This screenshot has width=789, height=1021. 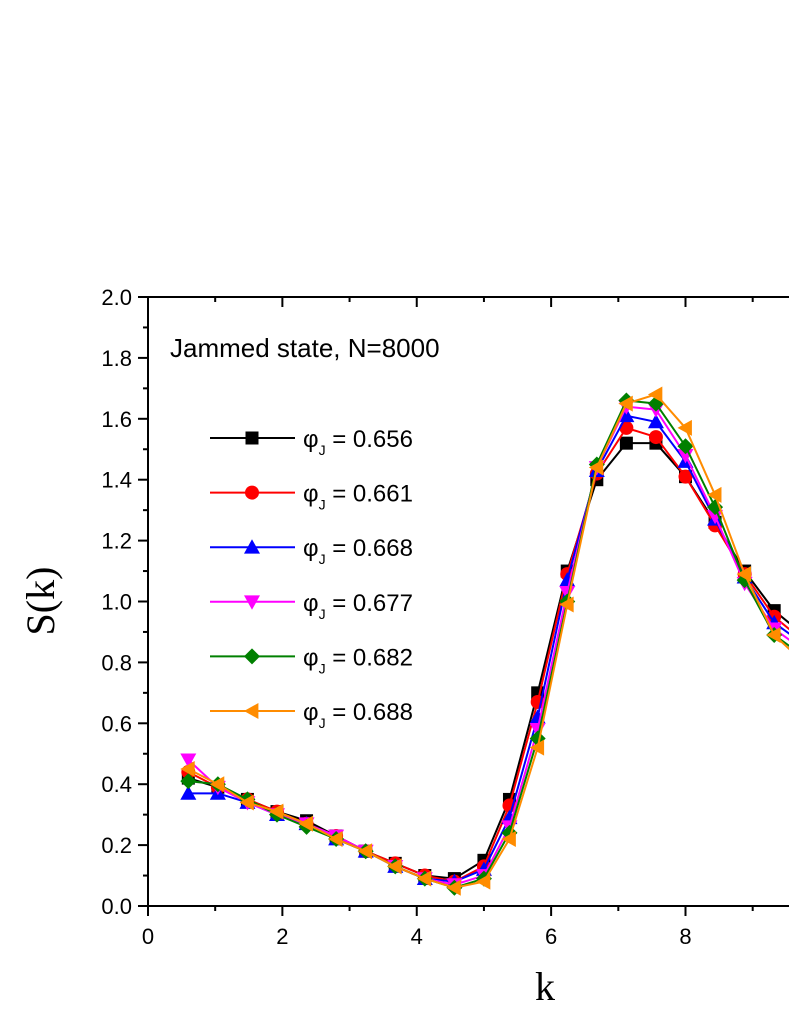 What do you see at coordinates (116, 297) in the screenshot?
I see `y-tick-label: 2.0` at bounding box center [116, 297].